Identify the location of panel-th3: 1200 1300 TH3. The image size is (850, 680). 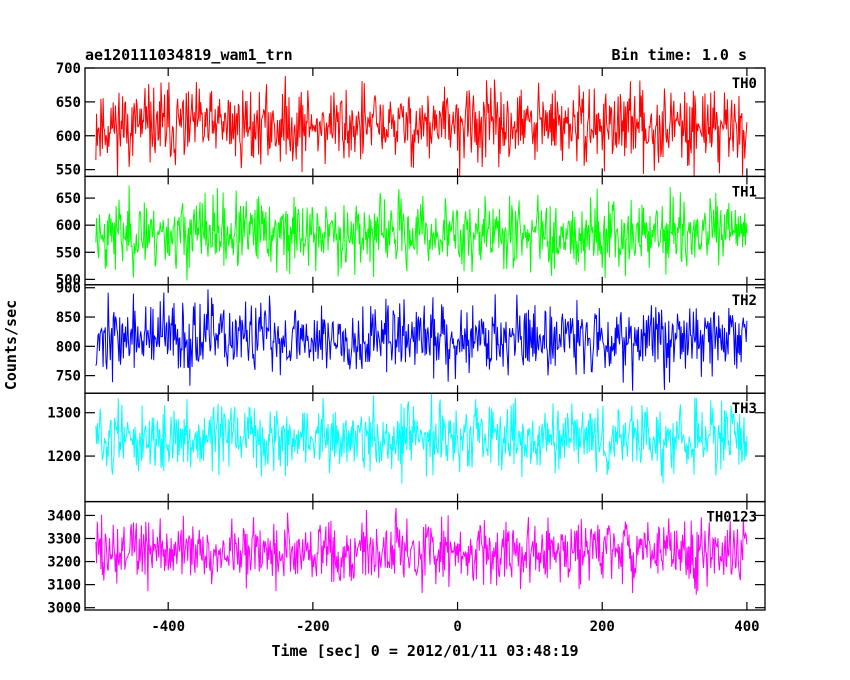
(406, 447).